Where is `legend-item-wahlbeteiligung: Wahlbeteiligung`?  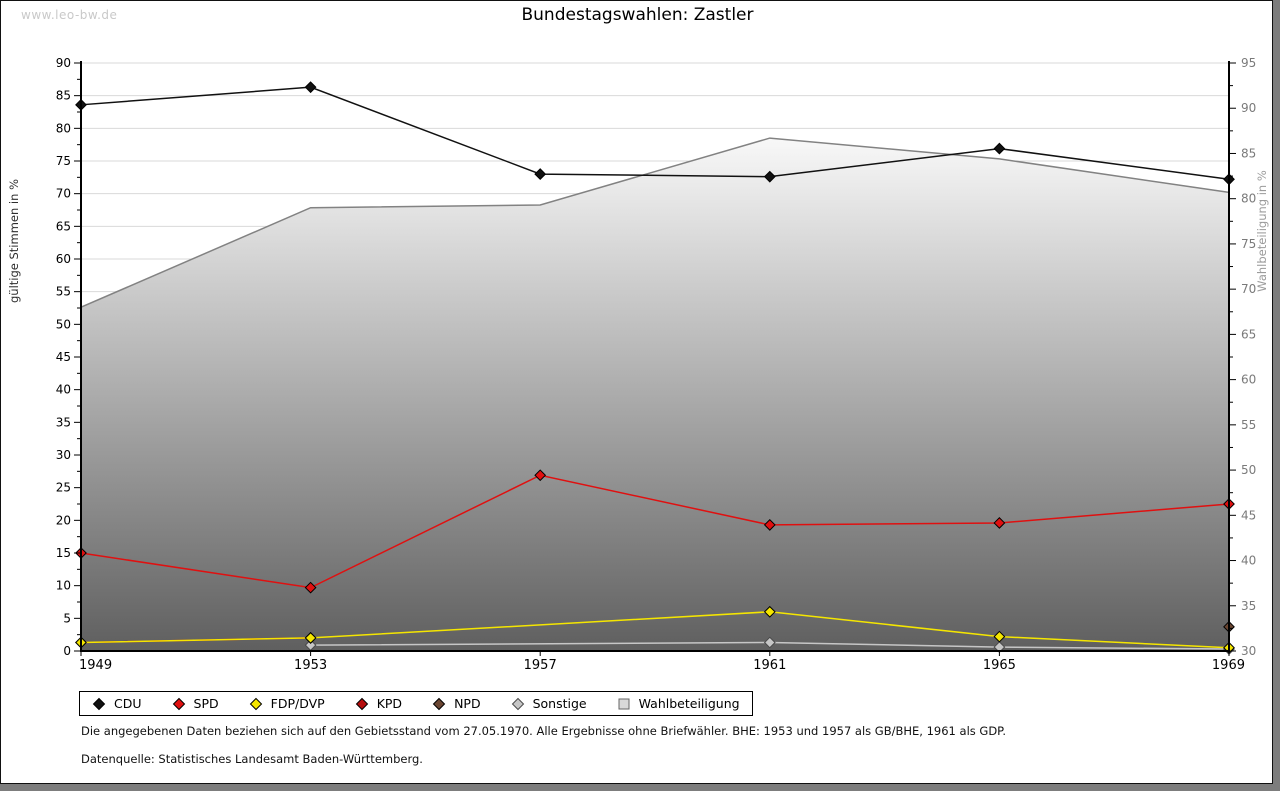 legend-item-wahlbeteiligung: Wahlbeteiligung is located at coordinates (678, 703).